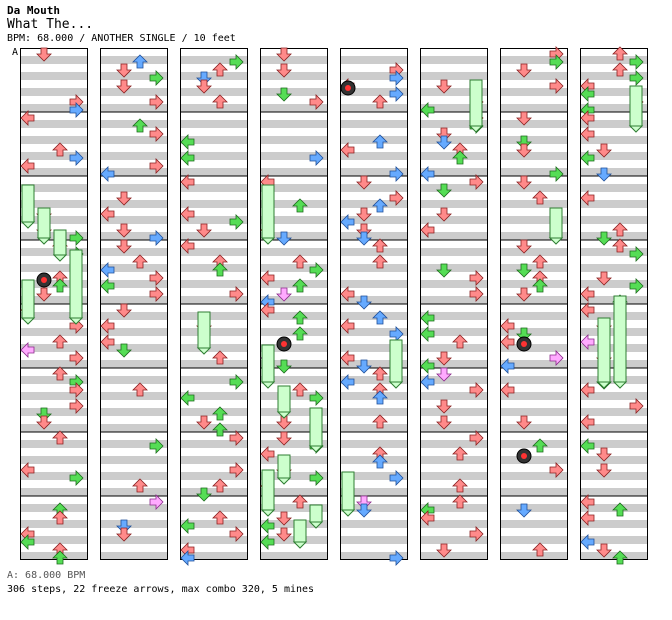  I want to click on freeze-tail, so click(396, 385).